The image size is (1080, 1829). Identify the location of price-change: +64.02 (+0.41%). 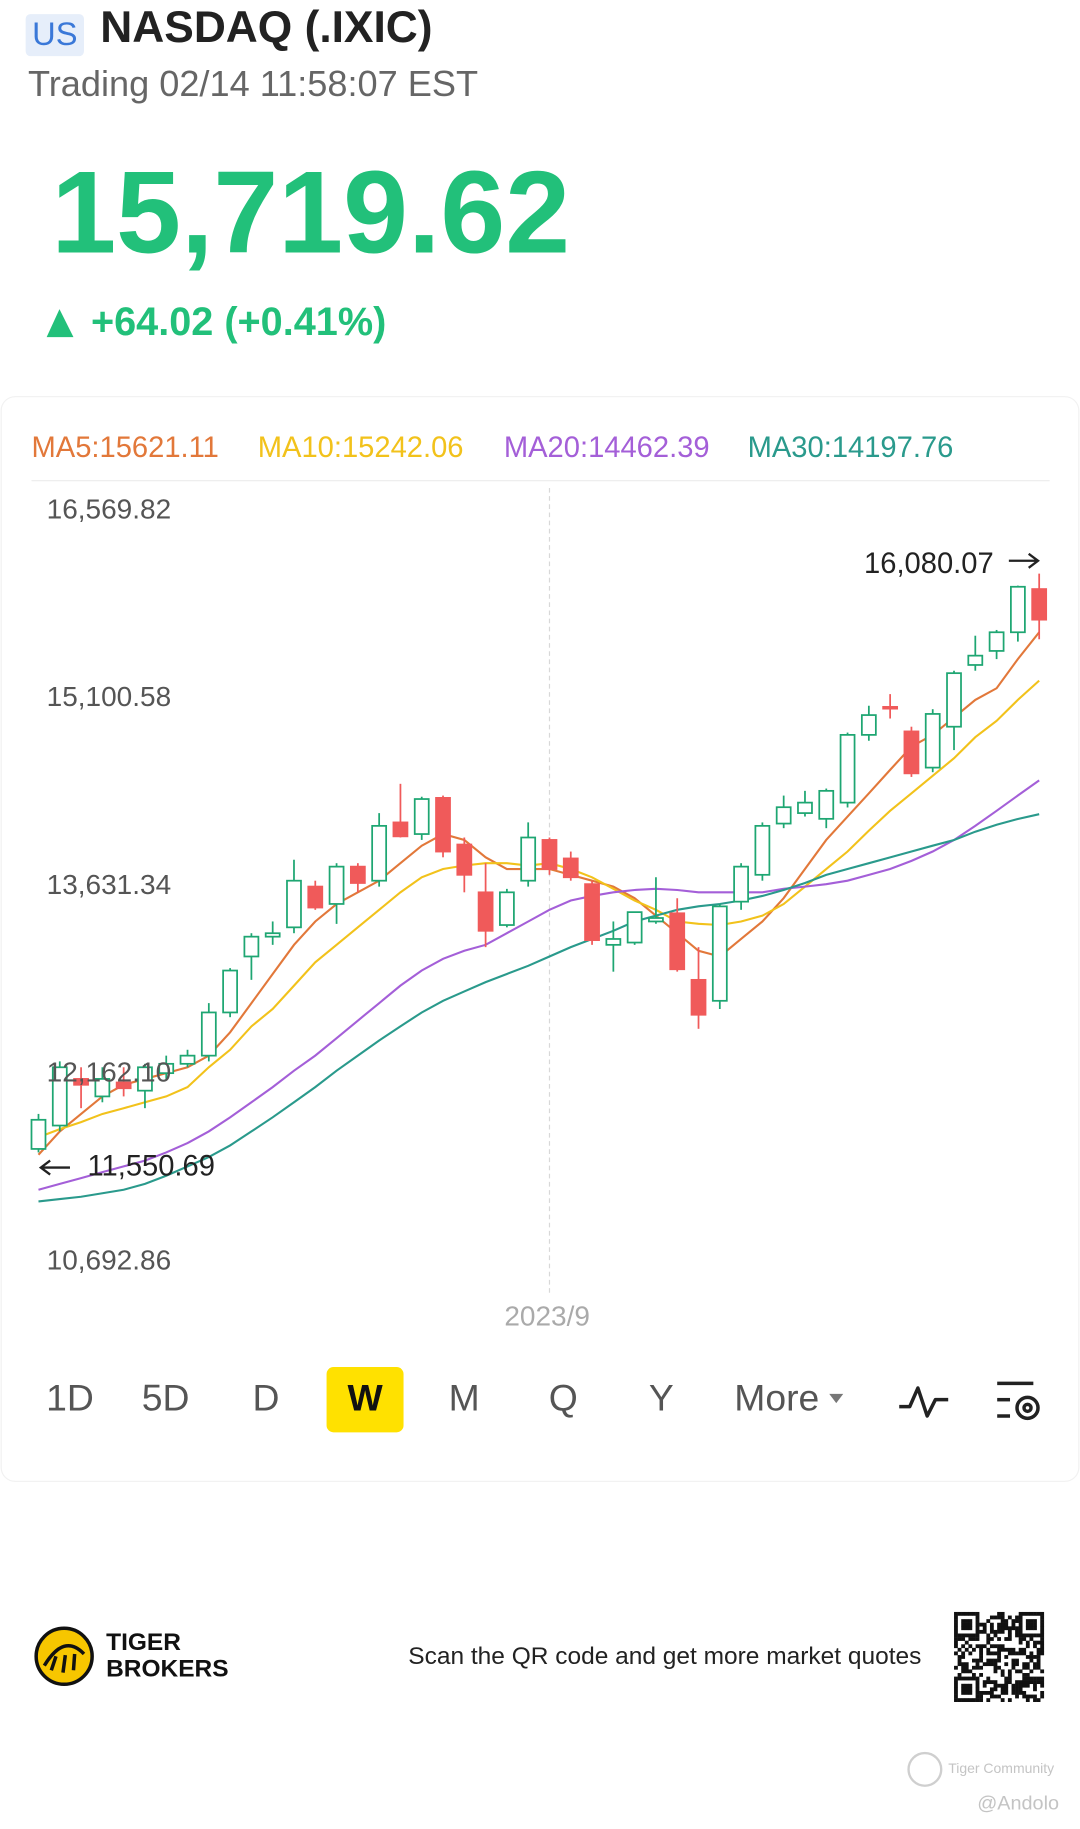
(238, 322).